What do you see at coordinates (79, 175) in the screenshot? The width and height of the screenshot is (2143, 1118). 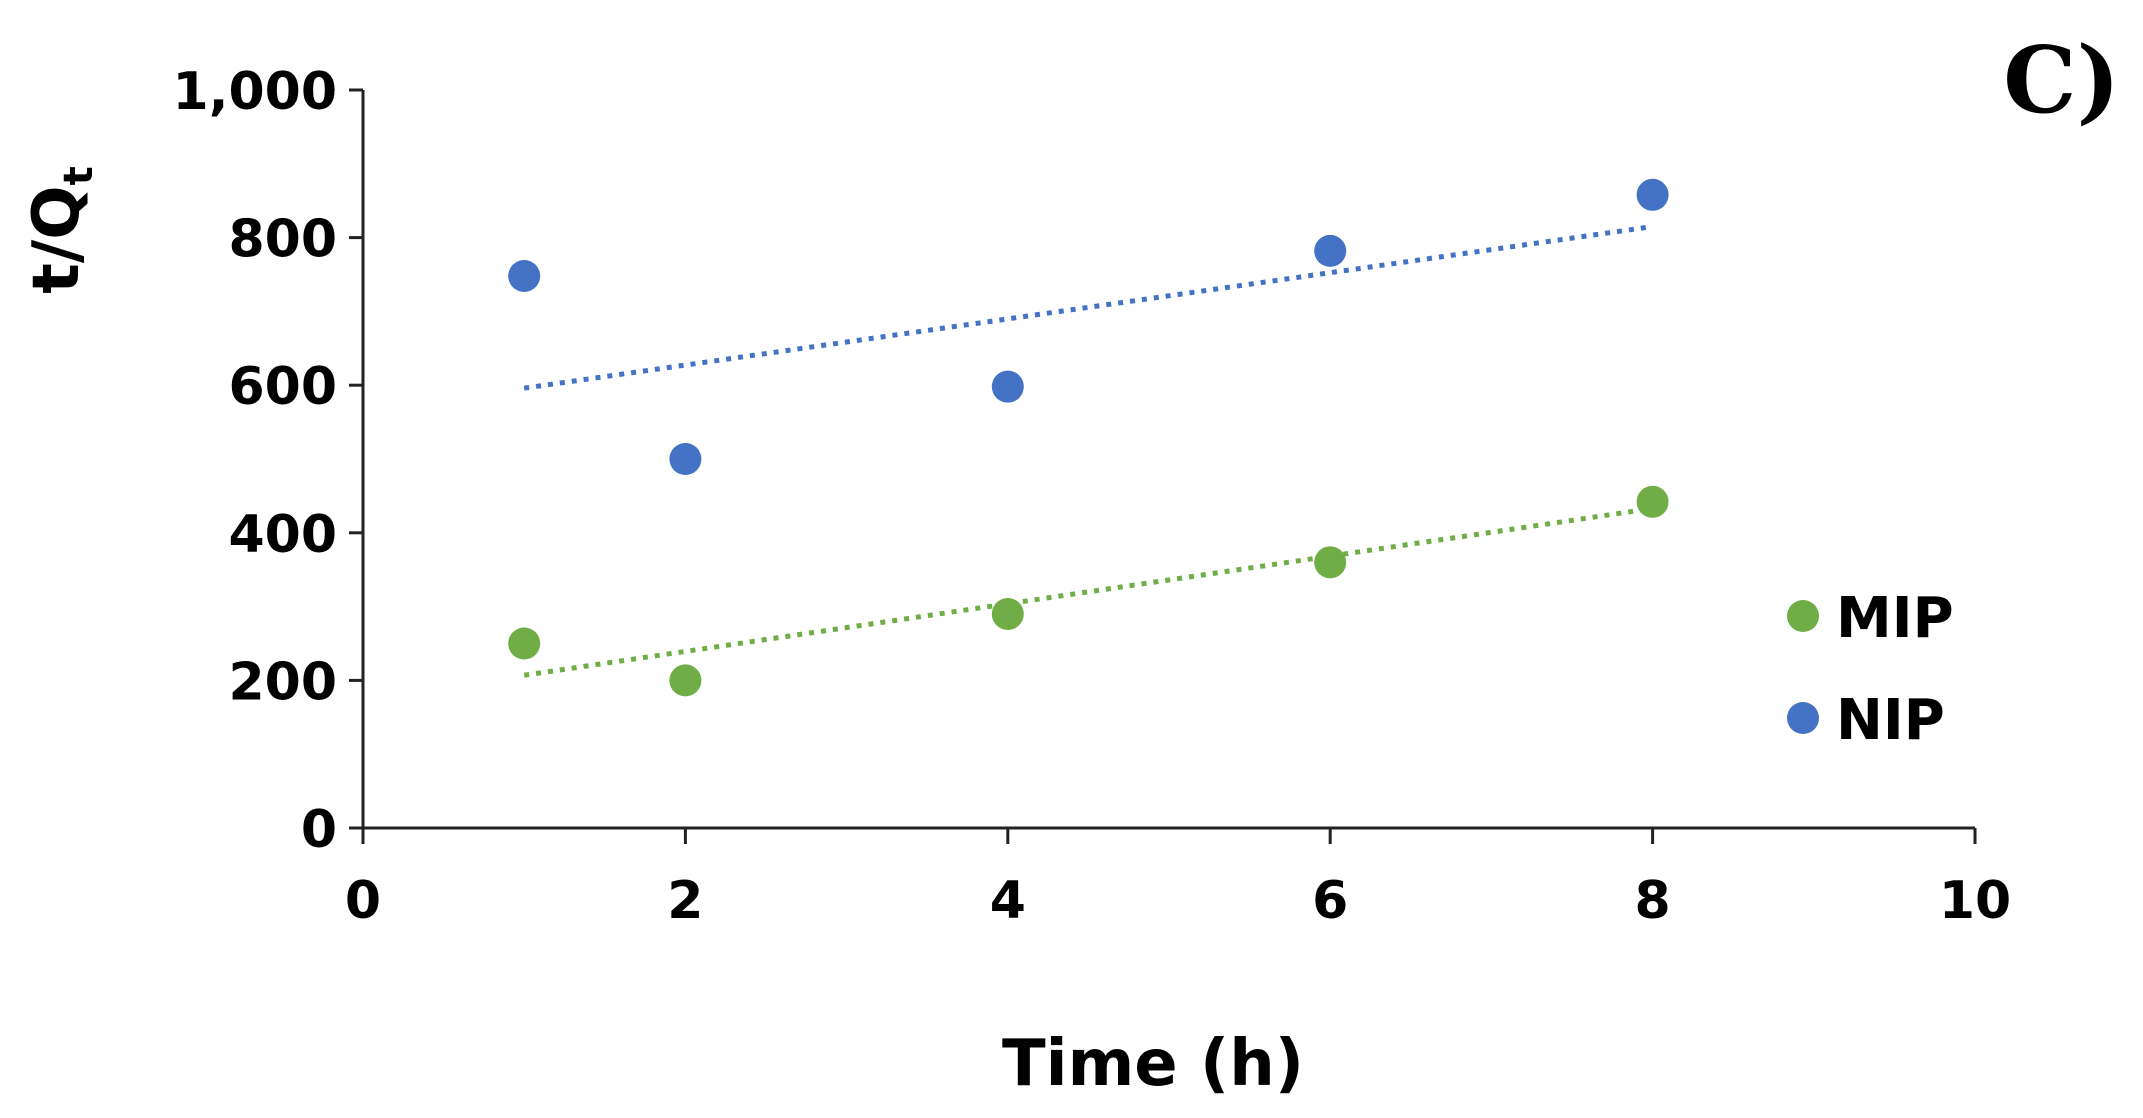 I see `y-axis-title-subscript: t` at bounding box center [79, 175].